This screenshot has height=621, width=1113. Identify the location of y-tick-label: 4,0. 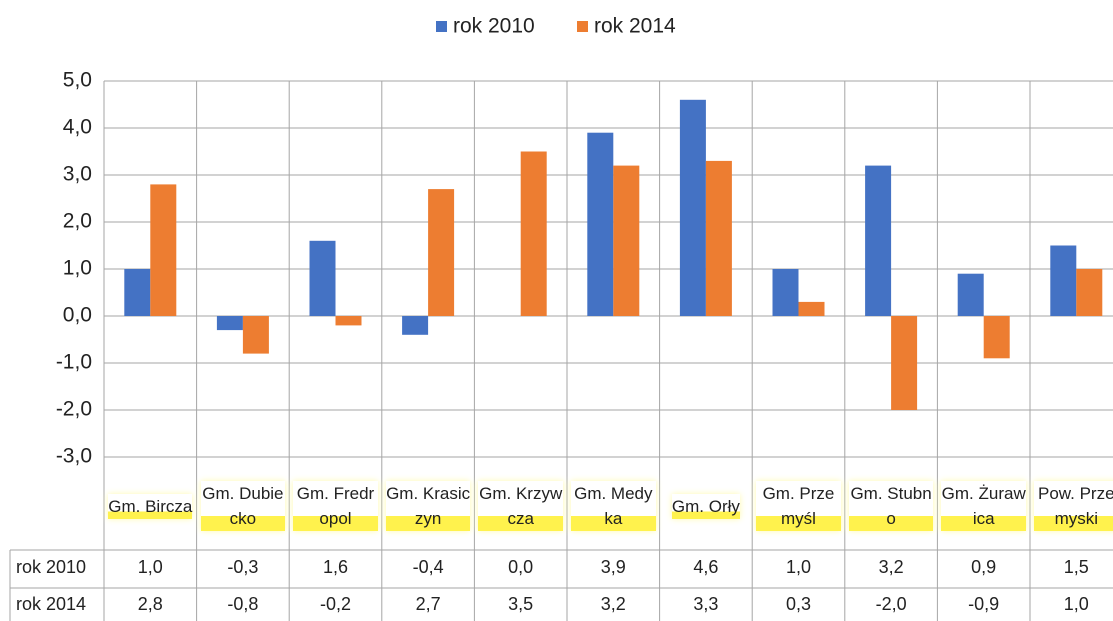
(77, 127).